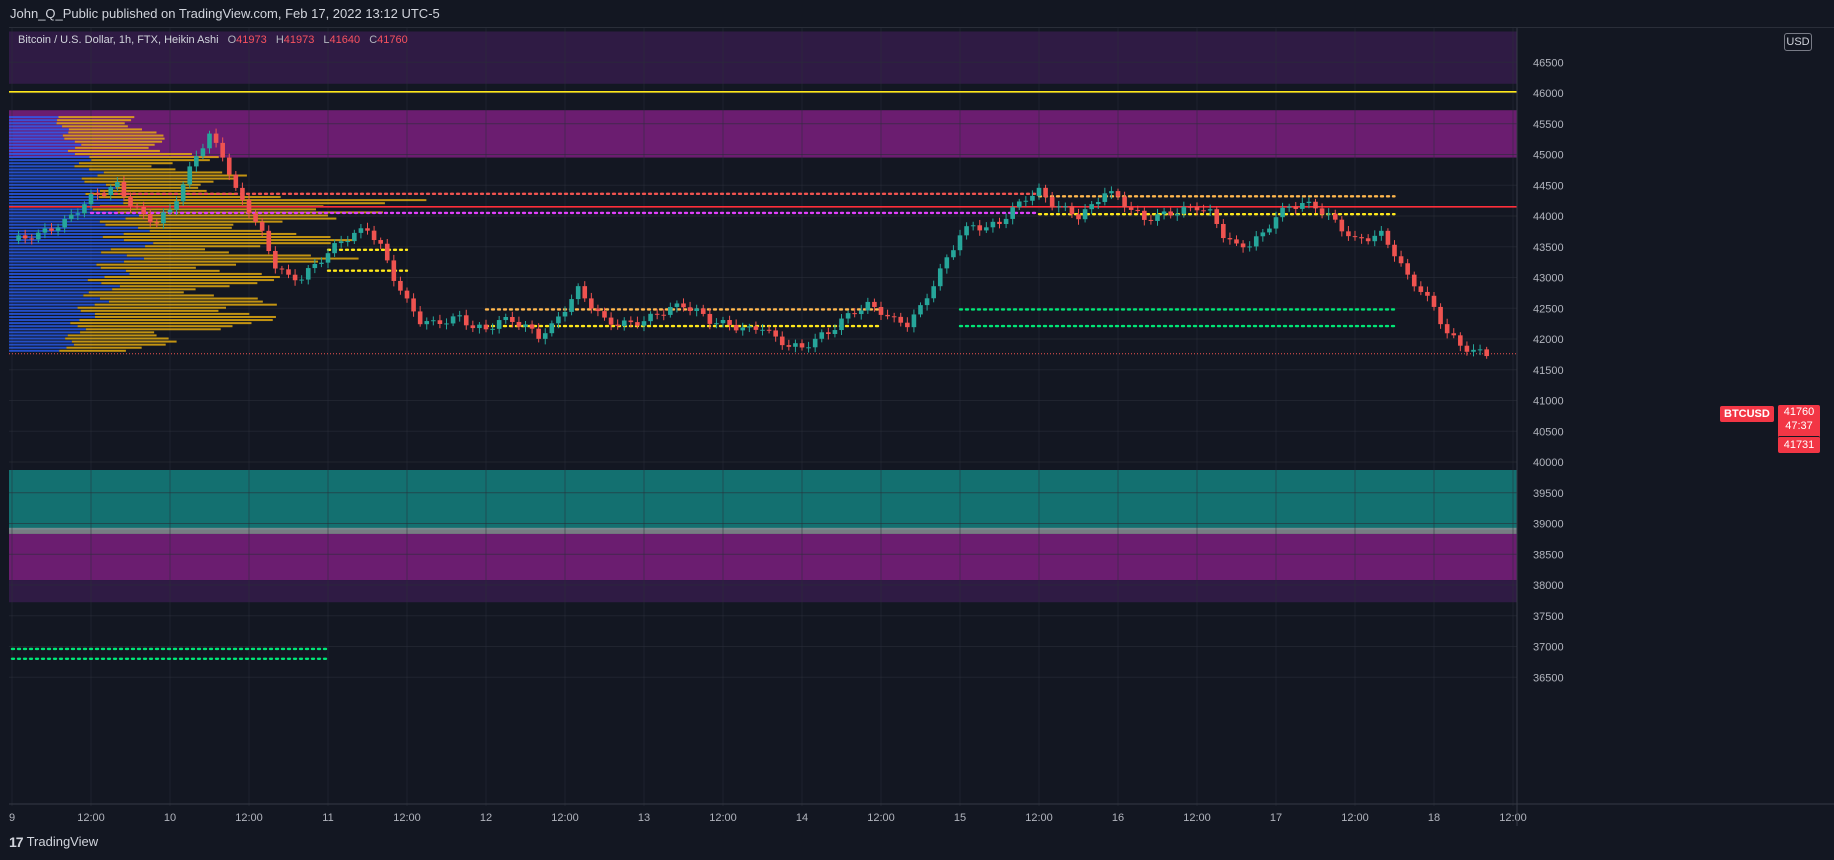 The width and height of the screenshot is (1834, 860). Describe the element at coordinates (1548, 156) in the screenshot. I see `y-tick-label: 45000` at that location.